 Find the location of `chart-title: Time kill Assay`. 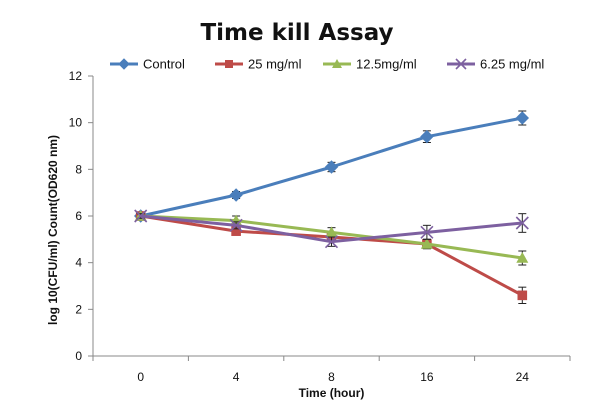

chart-title: Time kill Assay is located at coordinates (296, 33).